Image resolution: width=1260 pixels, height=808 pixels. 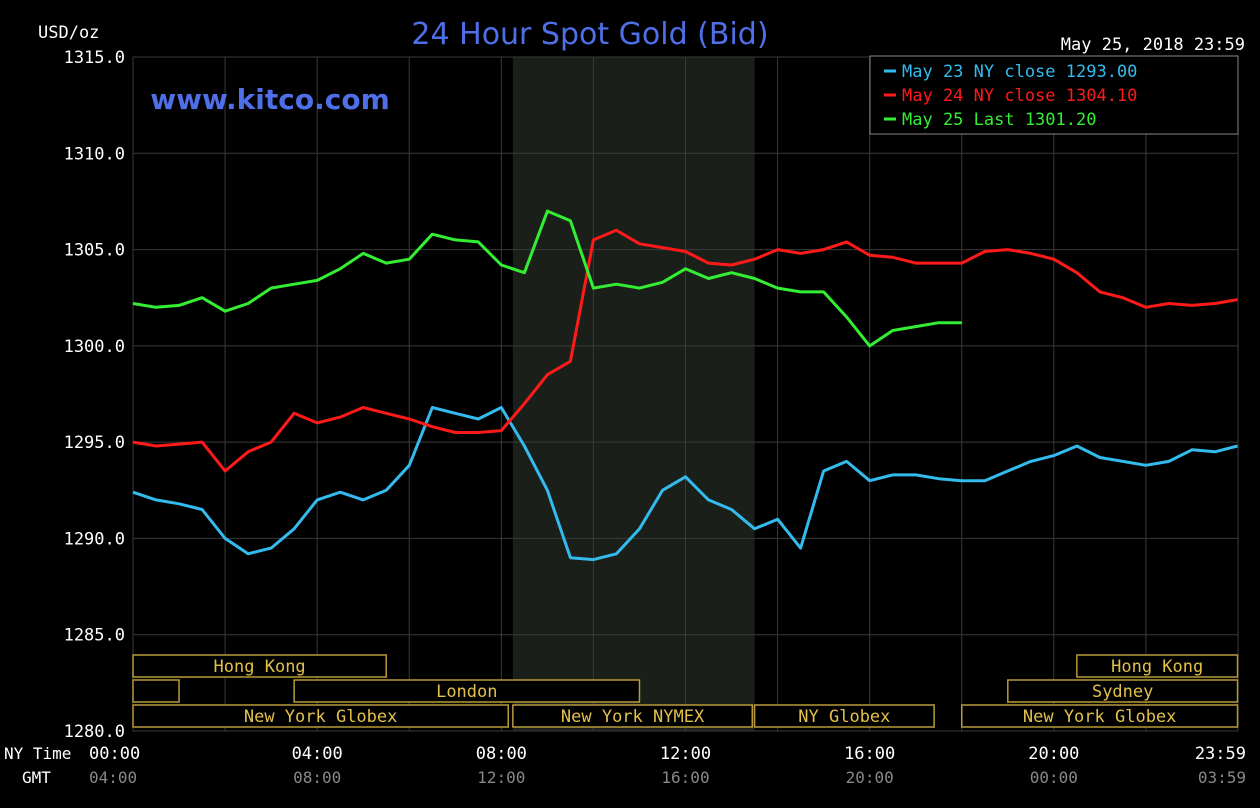 I want to click on x-tick-ny: 16:00, so click(x=869, y=754).